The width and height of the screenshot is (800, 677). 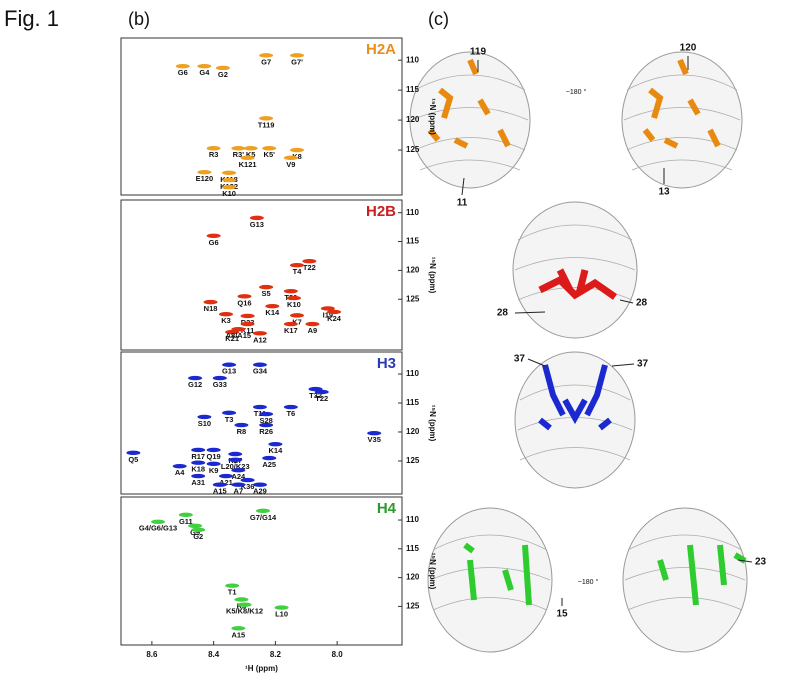 I want to click on x-tick-label: 8.2, so click(x=276, y=654).